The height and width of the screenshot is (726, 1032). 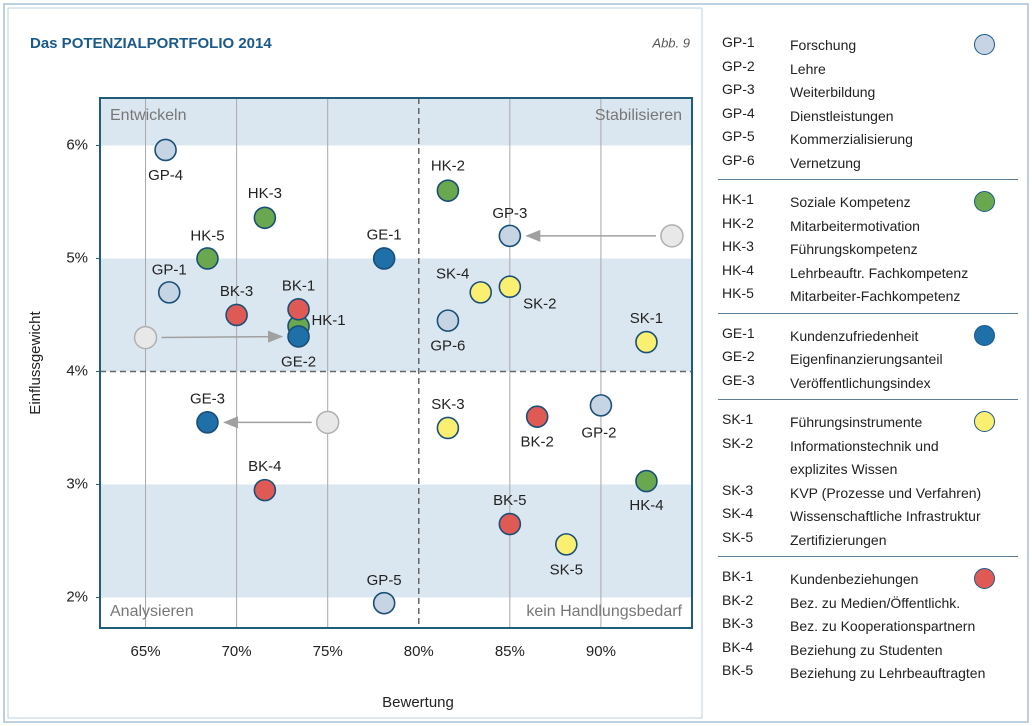 I want to click on legend-item: SK-5 Zertifizierungen, so click(x=804, y=540).